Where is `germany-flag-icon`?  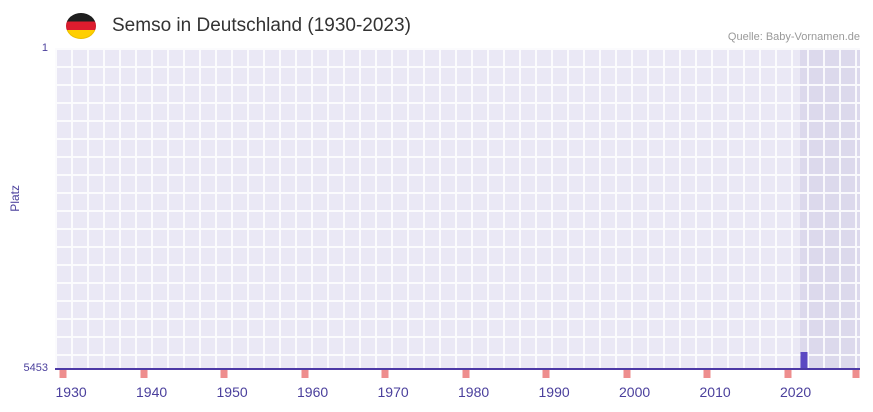
germany-flag-icon is located at coordinates (81, 26).